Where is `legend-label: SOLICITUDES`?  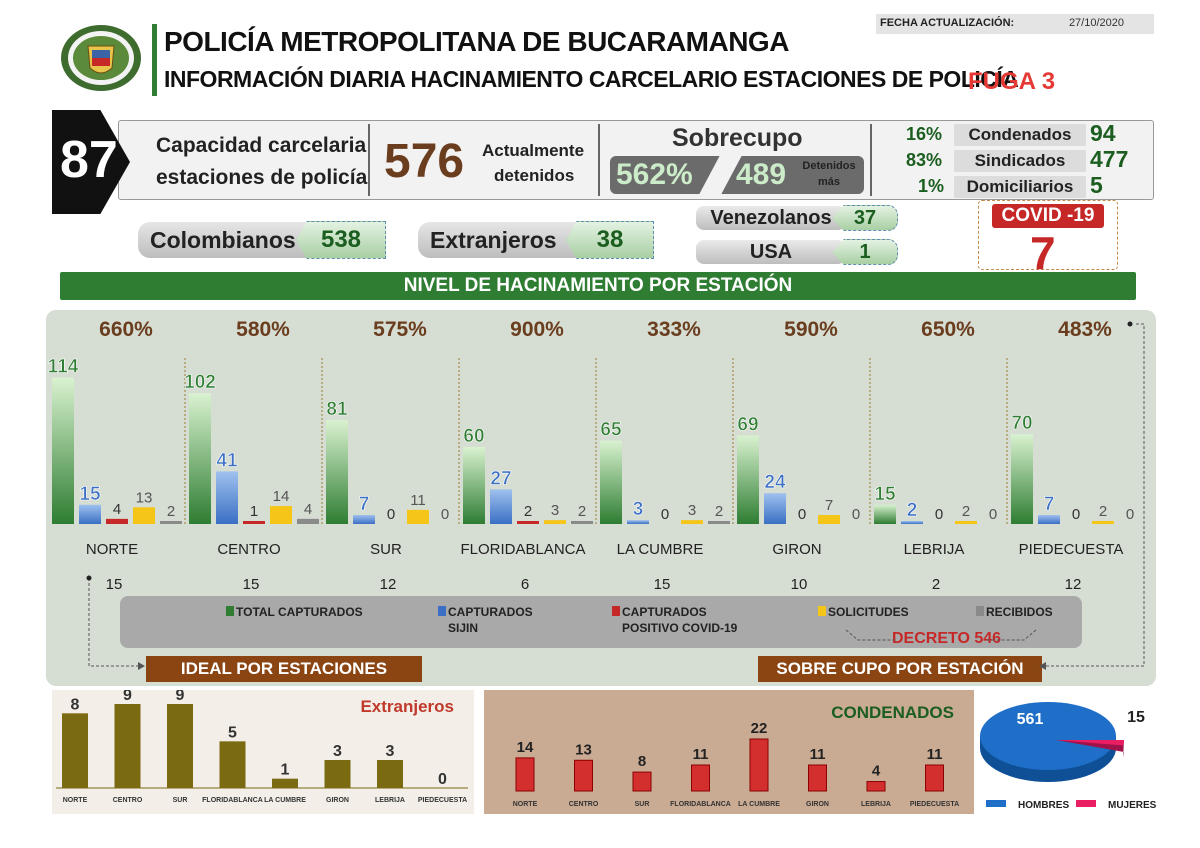
legend-label: SOLICITUDES is located at coordinates (868, 612).